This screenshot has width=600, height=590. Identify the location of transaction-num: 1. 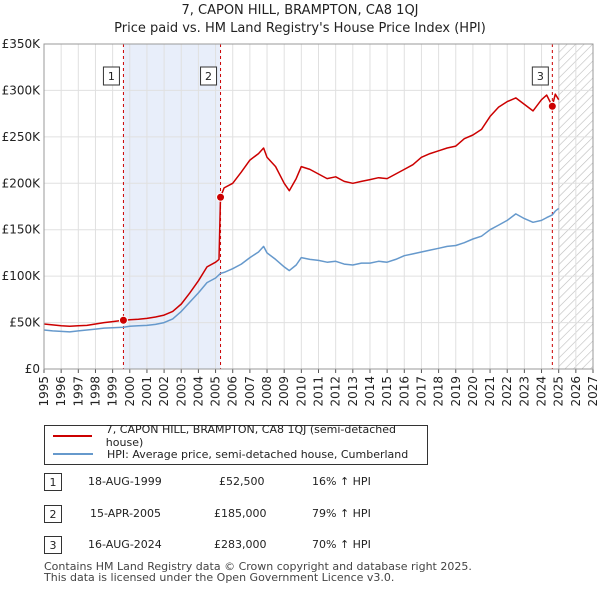
(53, 482).